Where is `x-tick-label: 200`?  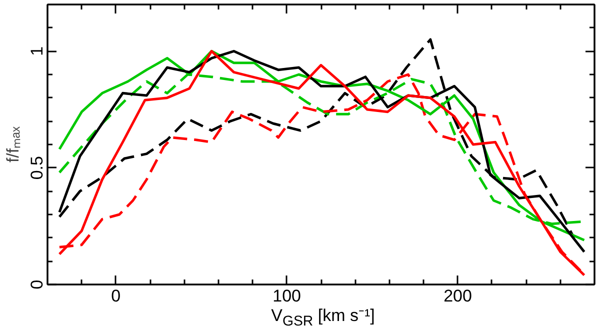 x-tick-label: 200 is located at coordinates (458, 296).